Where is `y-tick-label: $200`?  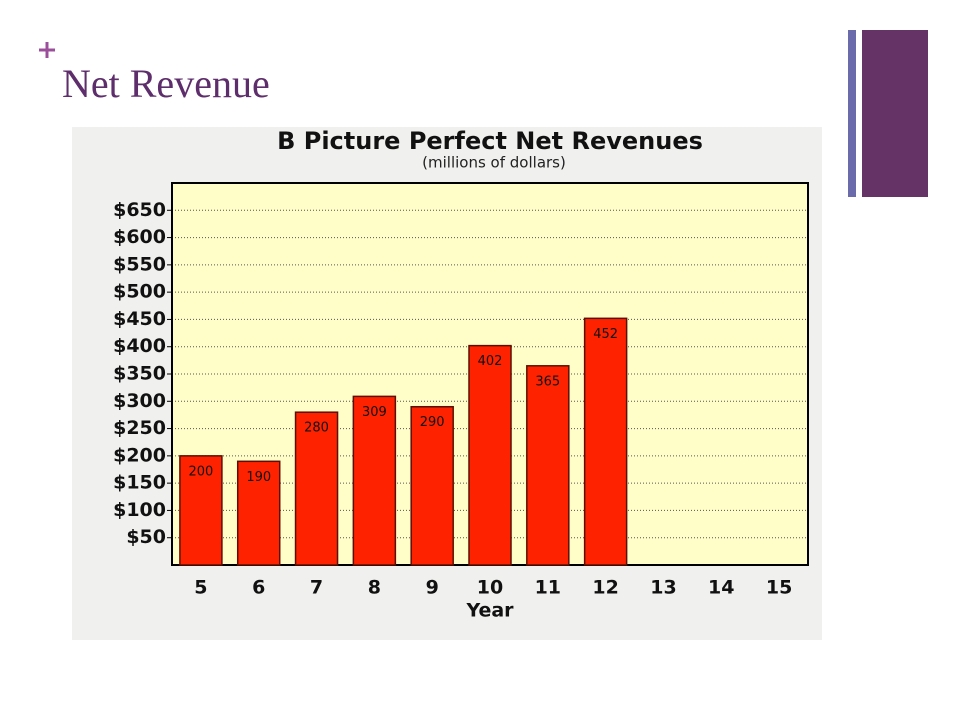 y-tick-label: $200 is located at coordinates (139, 455).